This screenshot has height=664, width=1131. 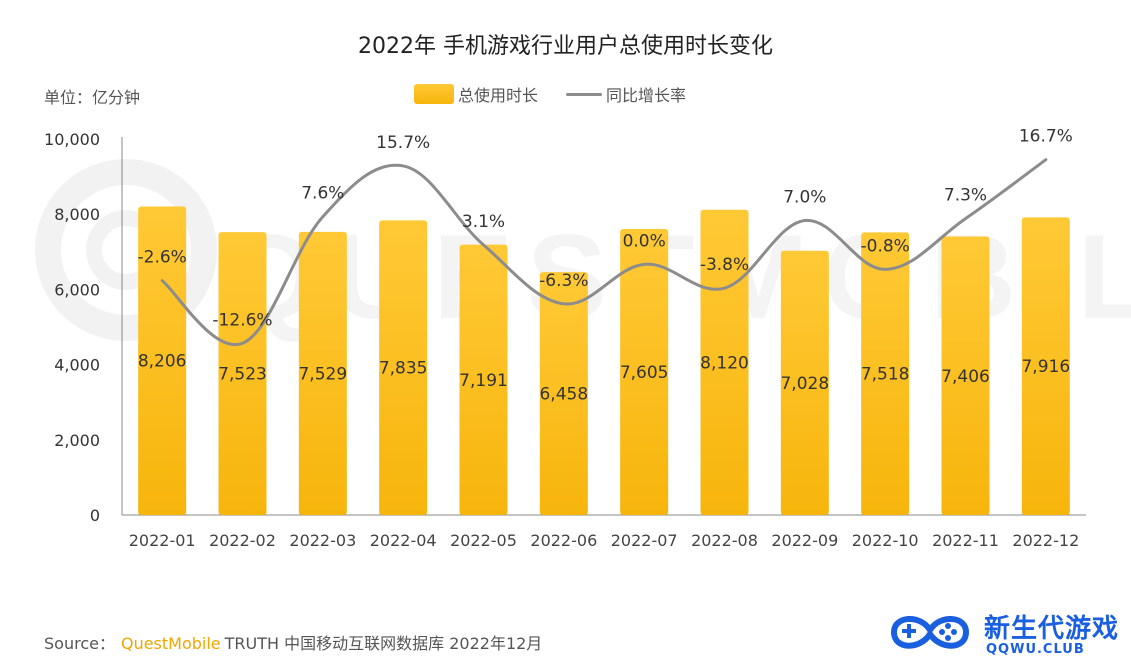 I want to click on growth-rate-label: 7.3%, so click(x=965, y=196).